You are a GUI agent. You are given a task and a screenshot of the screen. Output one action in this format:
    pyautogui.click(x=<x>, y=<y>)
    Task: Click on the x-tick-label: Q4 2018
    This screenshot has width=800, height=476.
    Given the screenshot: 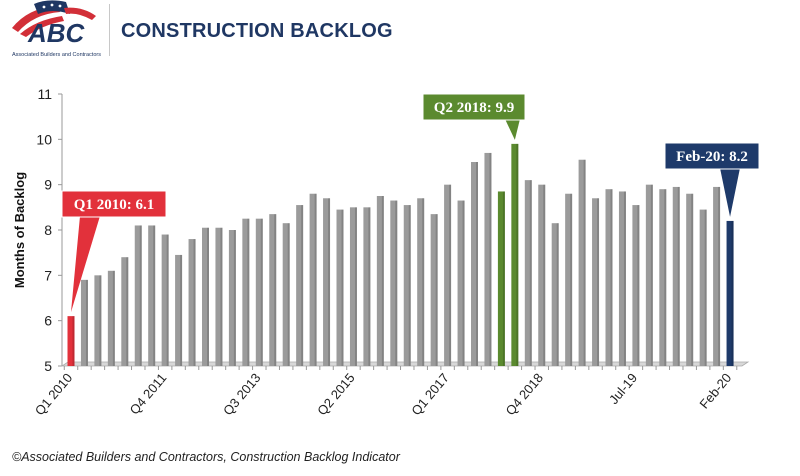 What is the action you would take?
    pyautogui.click(x=524, y=394)
    